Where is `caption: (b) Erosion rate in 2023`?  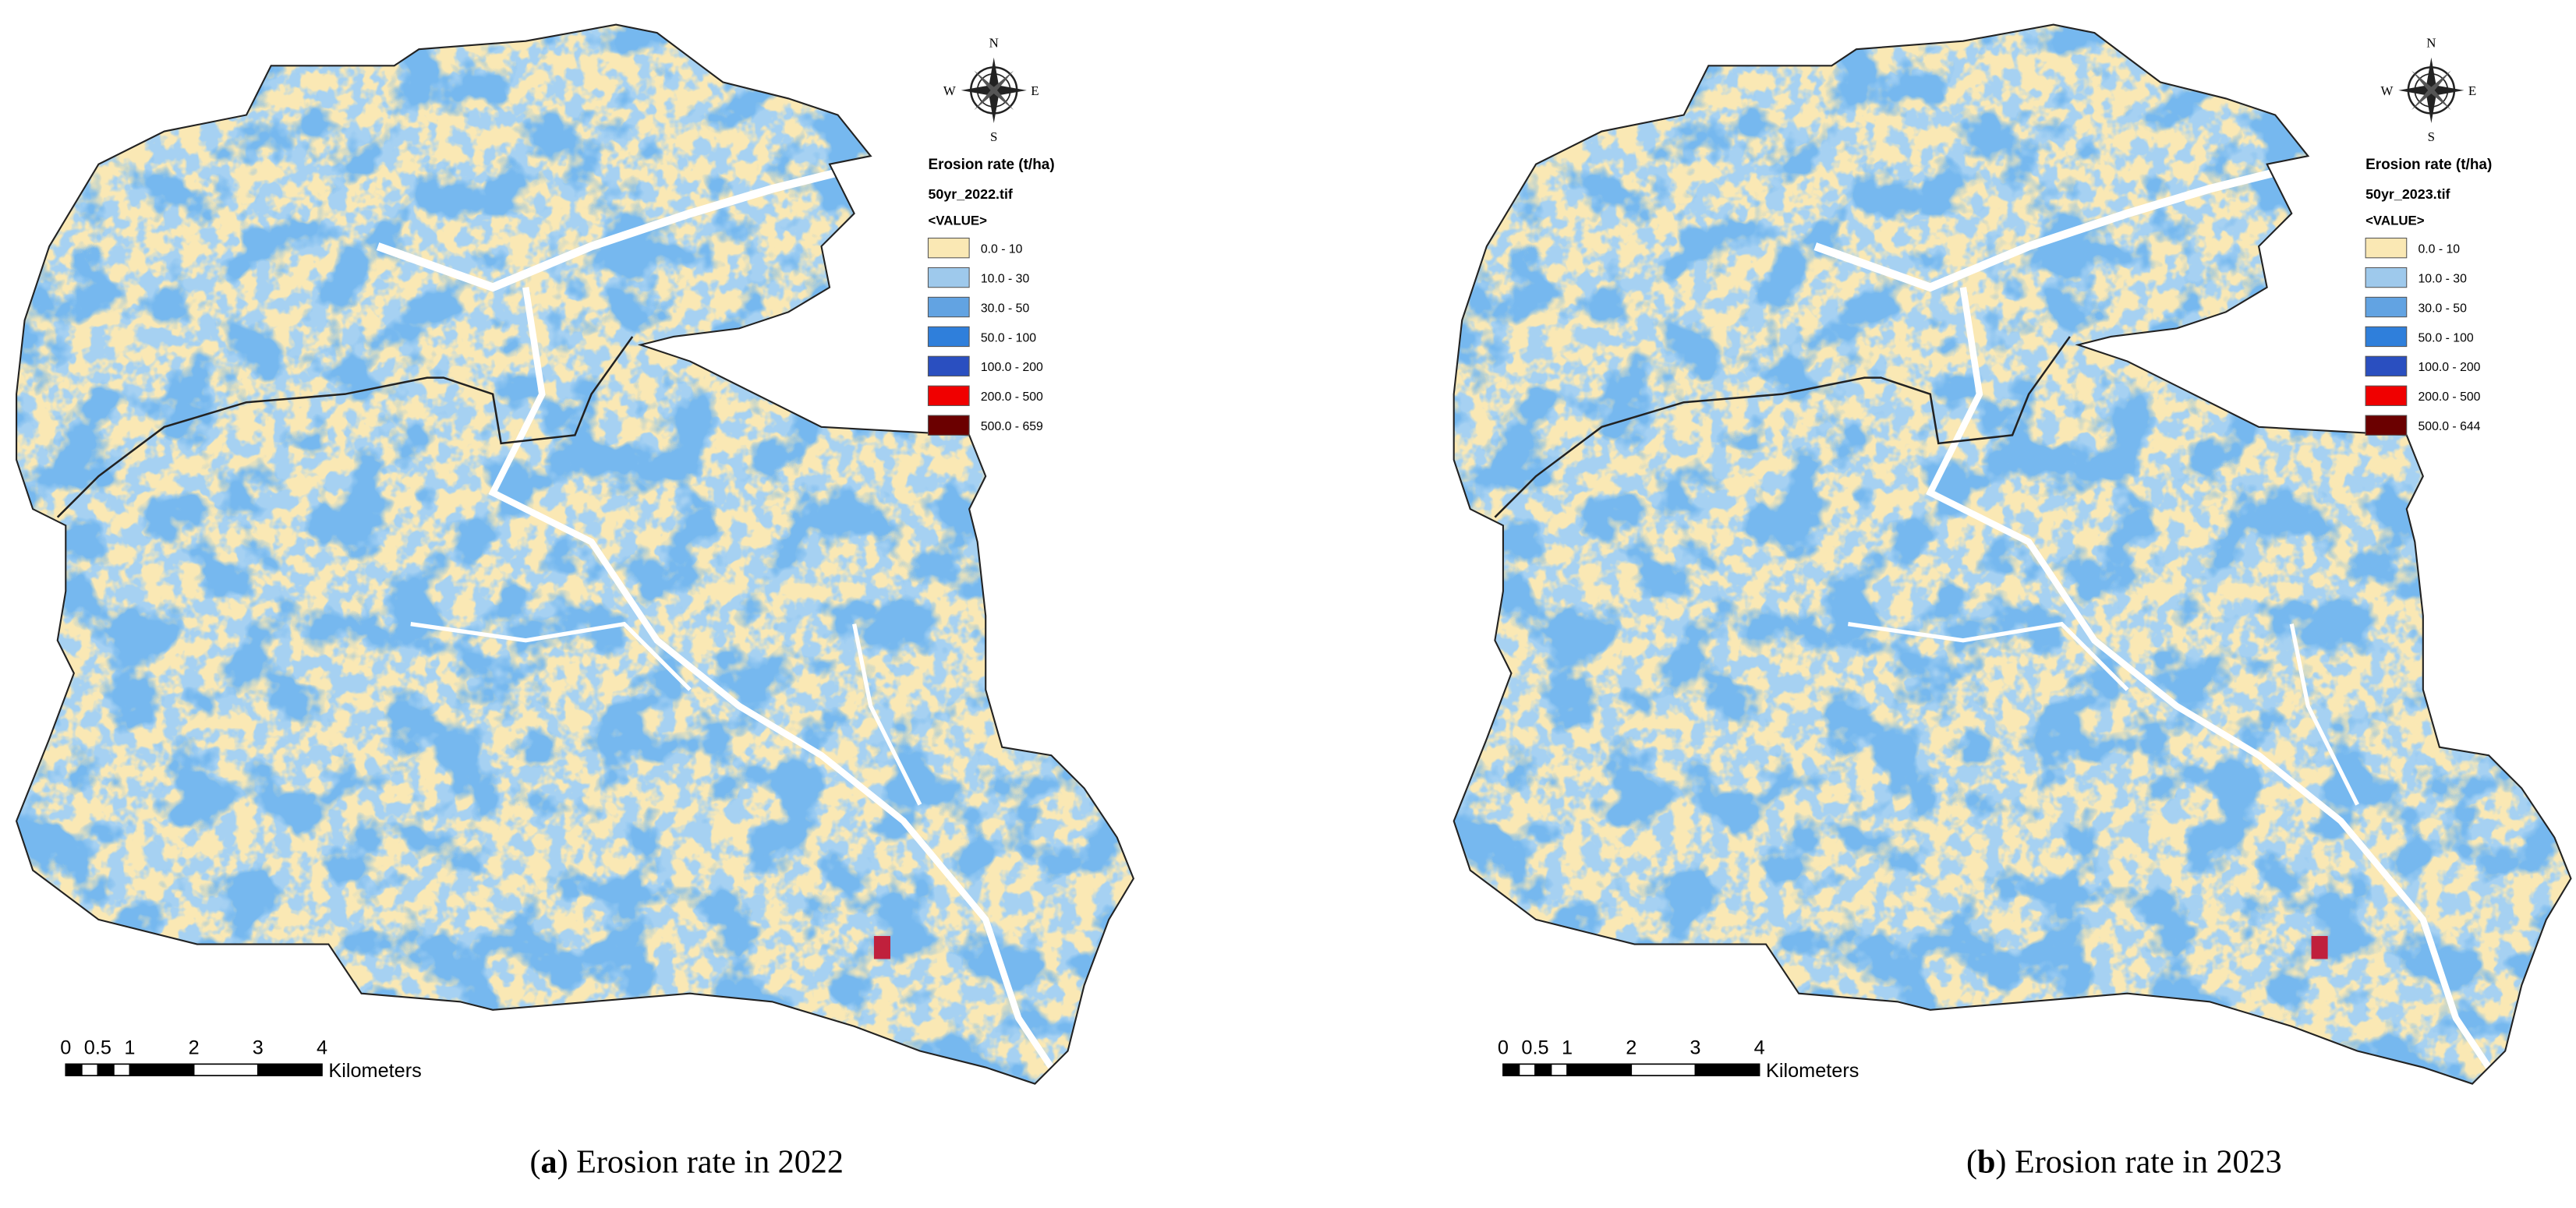 caption: (b) Erosion rate in 2023 is located at coordinates (2124, 1161).